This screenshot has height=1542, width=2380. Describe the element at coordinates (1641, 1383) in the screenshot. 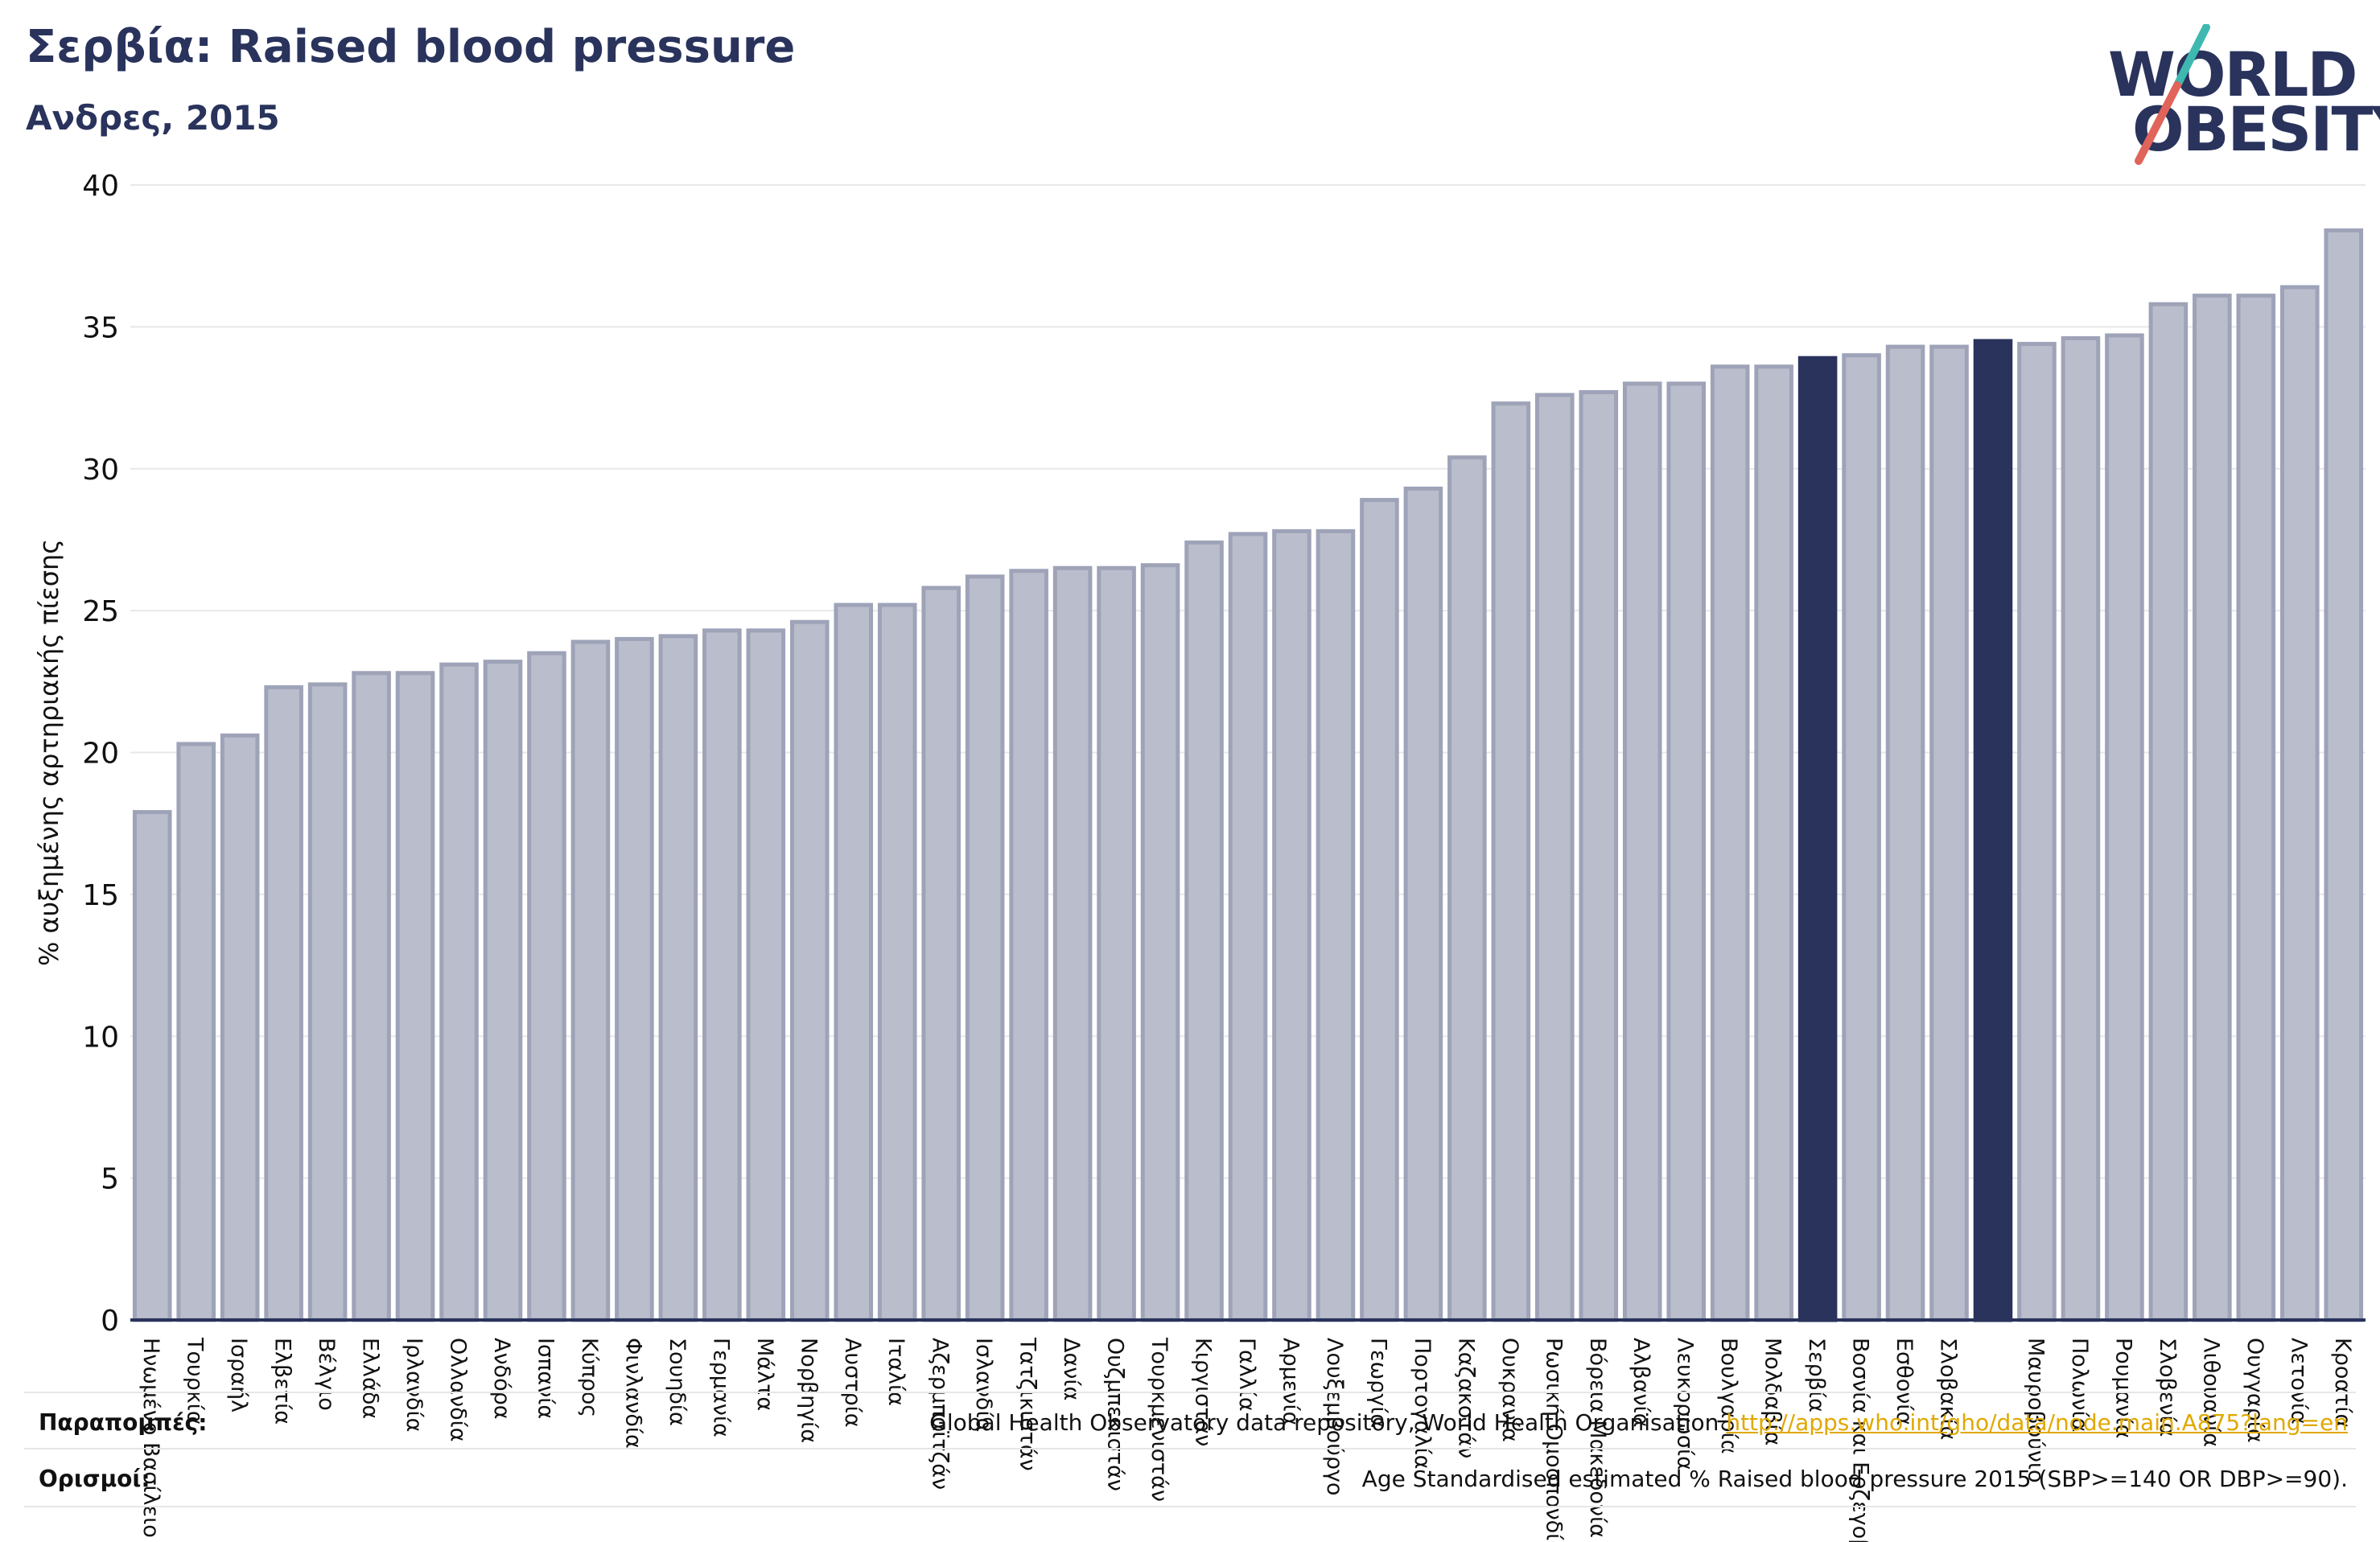

I see `x-tick-label: Αλβανία` at that location.